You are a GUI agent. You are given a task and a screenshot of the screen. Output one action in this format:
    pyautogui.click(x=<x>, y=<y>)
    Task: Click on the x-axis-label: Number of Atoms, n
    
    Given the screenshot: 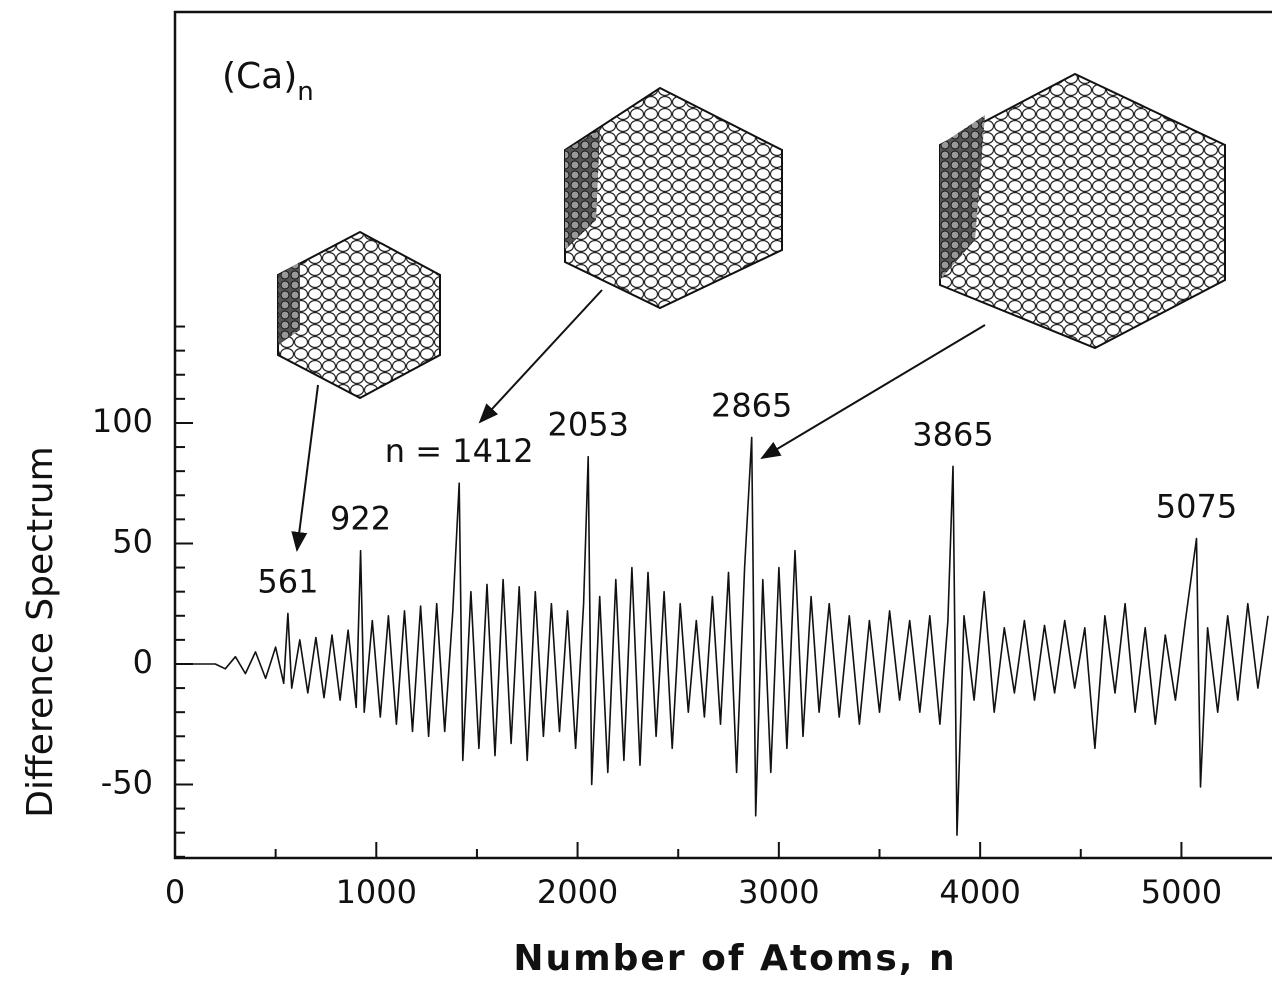 What is the action you would take?
    pyautogui.click(x=734, y=958)
    